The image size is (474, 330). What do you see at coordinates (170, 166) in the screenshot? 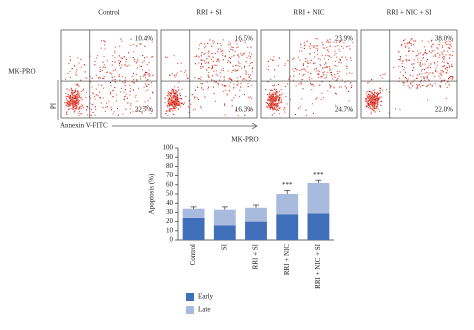
I see `y-tick-label: 80` at bounding box center [170, 166].